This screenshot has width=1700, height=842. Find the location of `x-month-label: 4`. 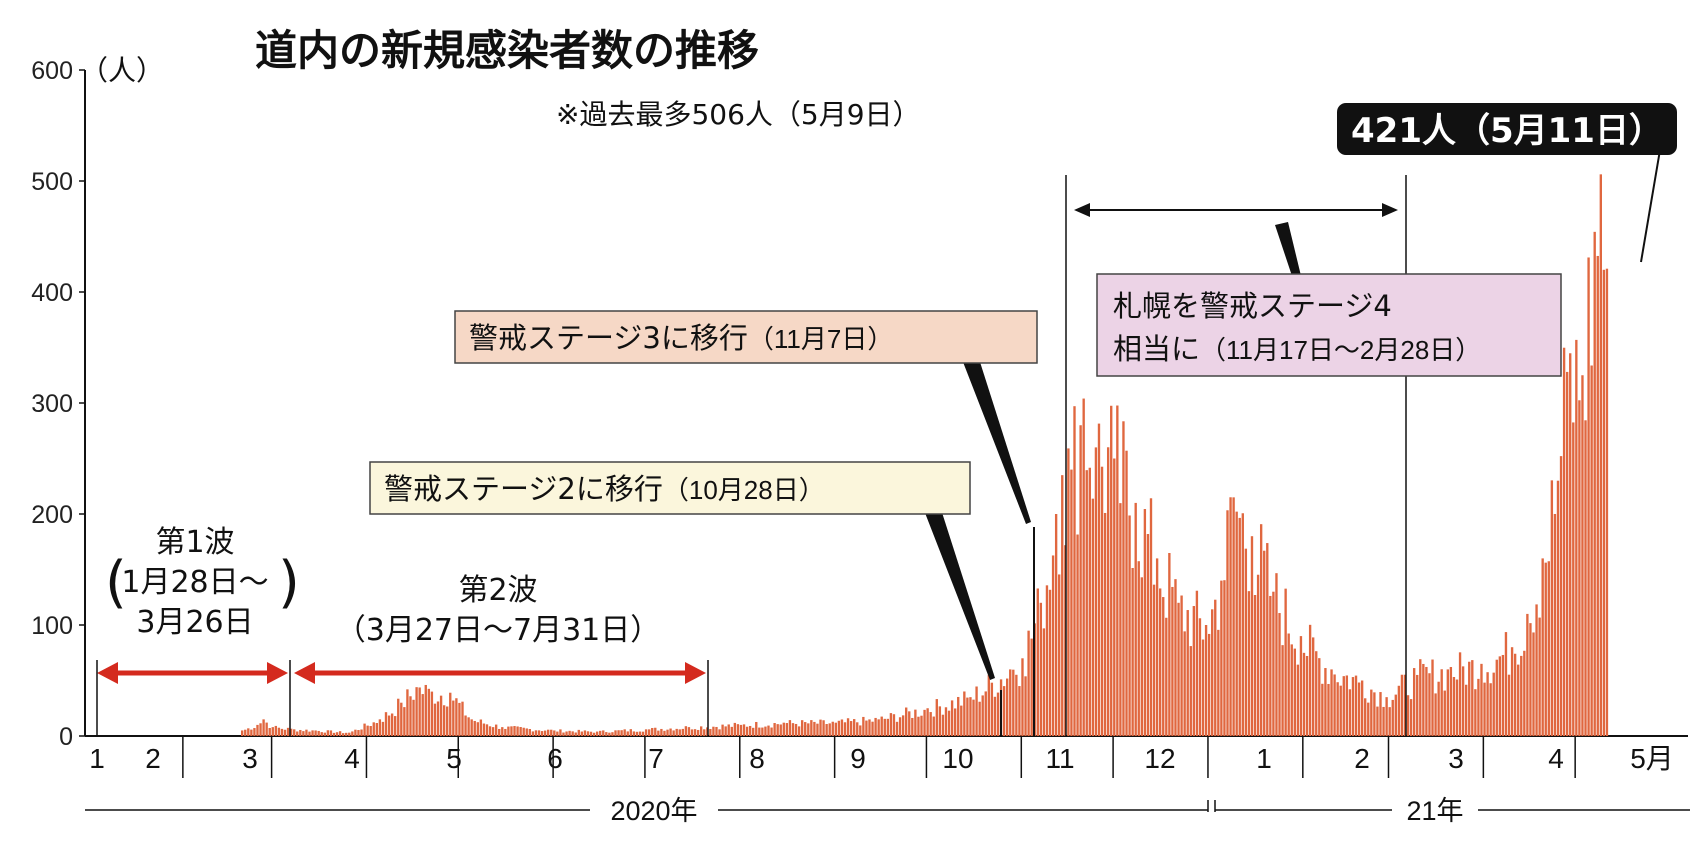

x-month-label: 4 is located at coordinates (352, 758).